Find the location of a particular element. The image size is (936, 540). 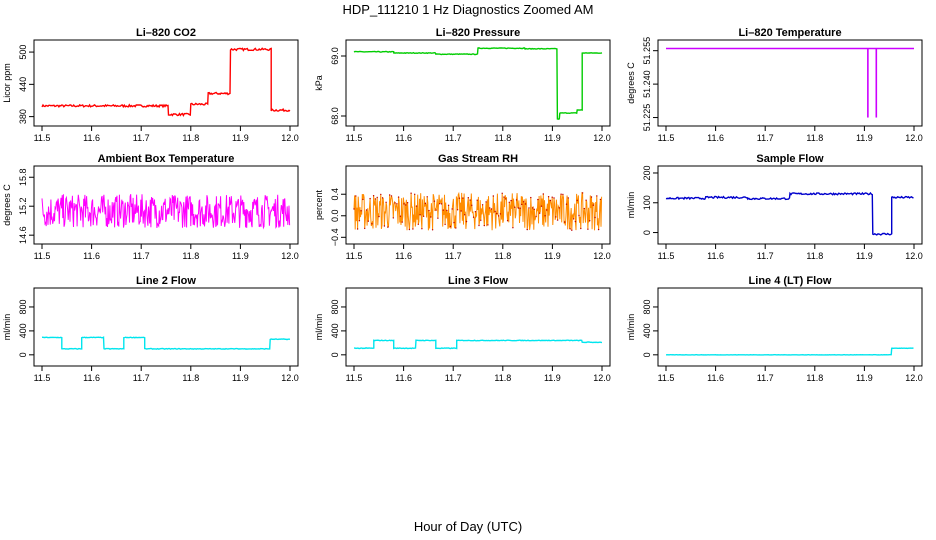

panel-title: Gas Stream RH is located at coordinates (478, 159).